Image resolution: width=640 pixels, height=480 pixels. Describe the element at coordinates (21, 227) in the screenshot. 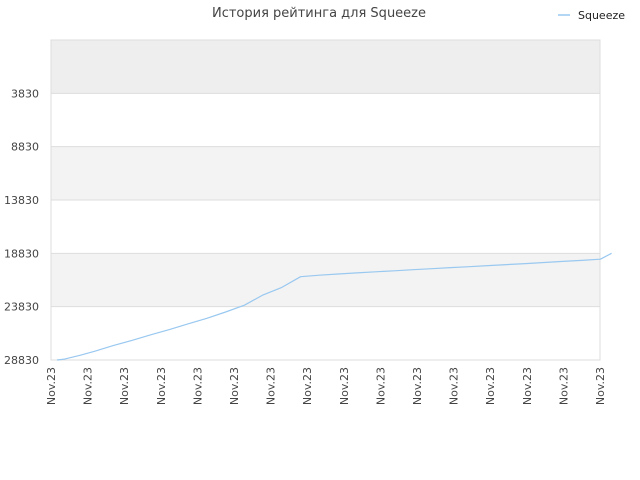

I see `y-axis: 3830 8830 13830 18830 23830 28830` at that location.